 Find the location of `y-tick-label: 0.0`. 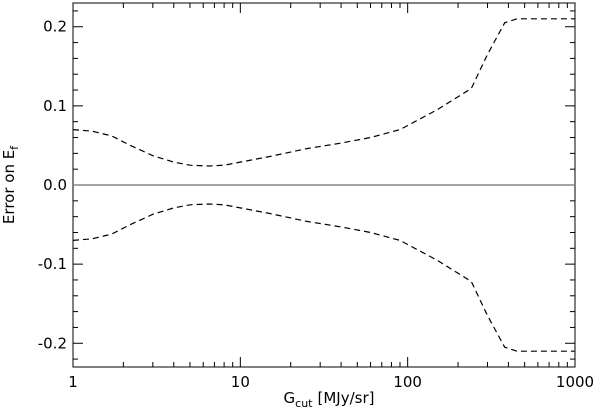

y-tick-label: 0.0 is located at coordinates (55, 185).